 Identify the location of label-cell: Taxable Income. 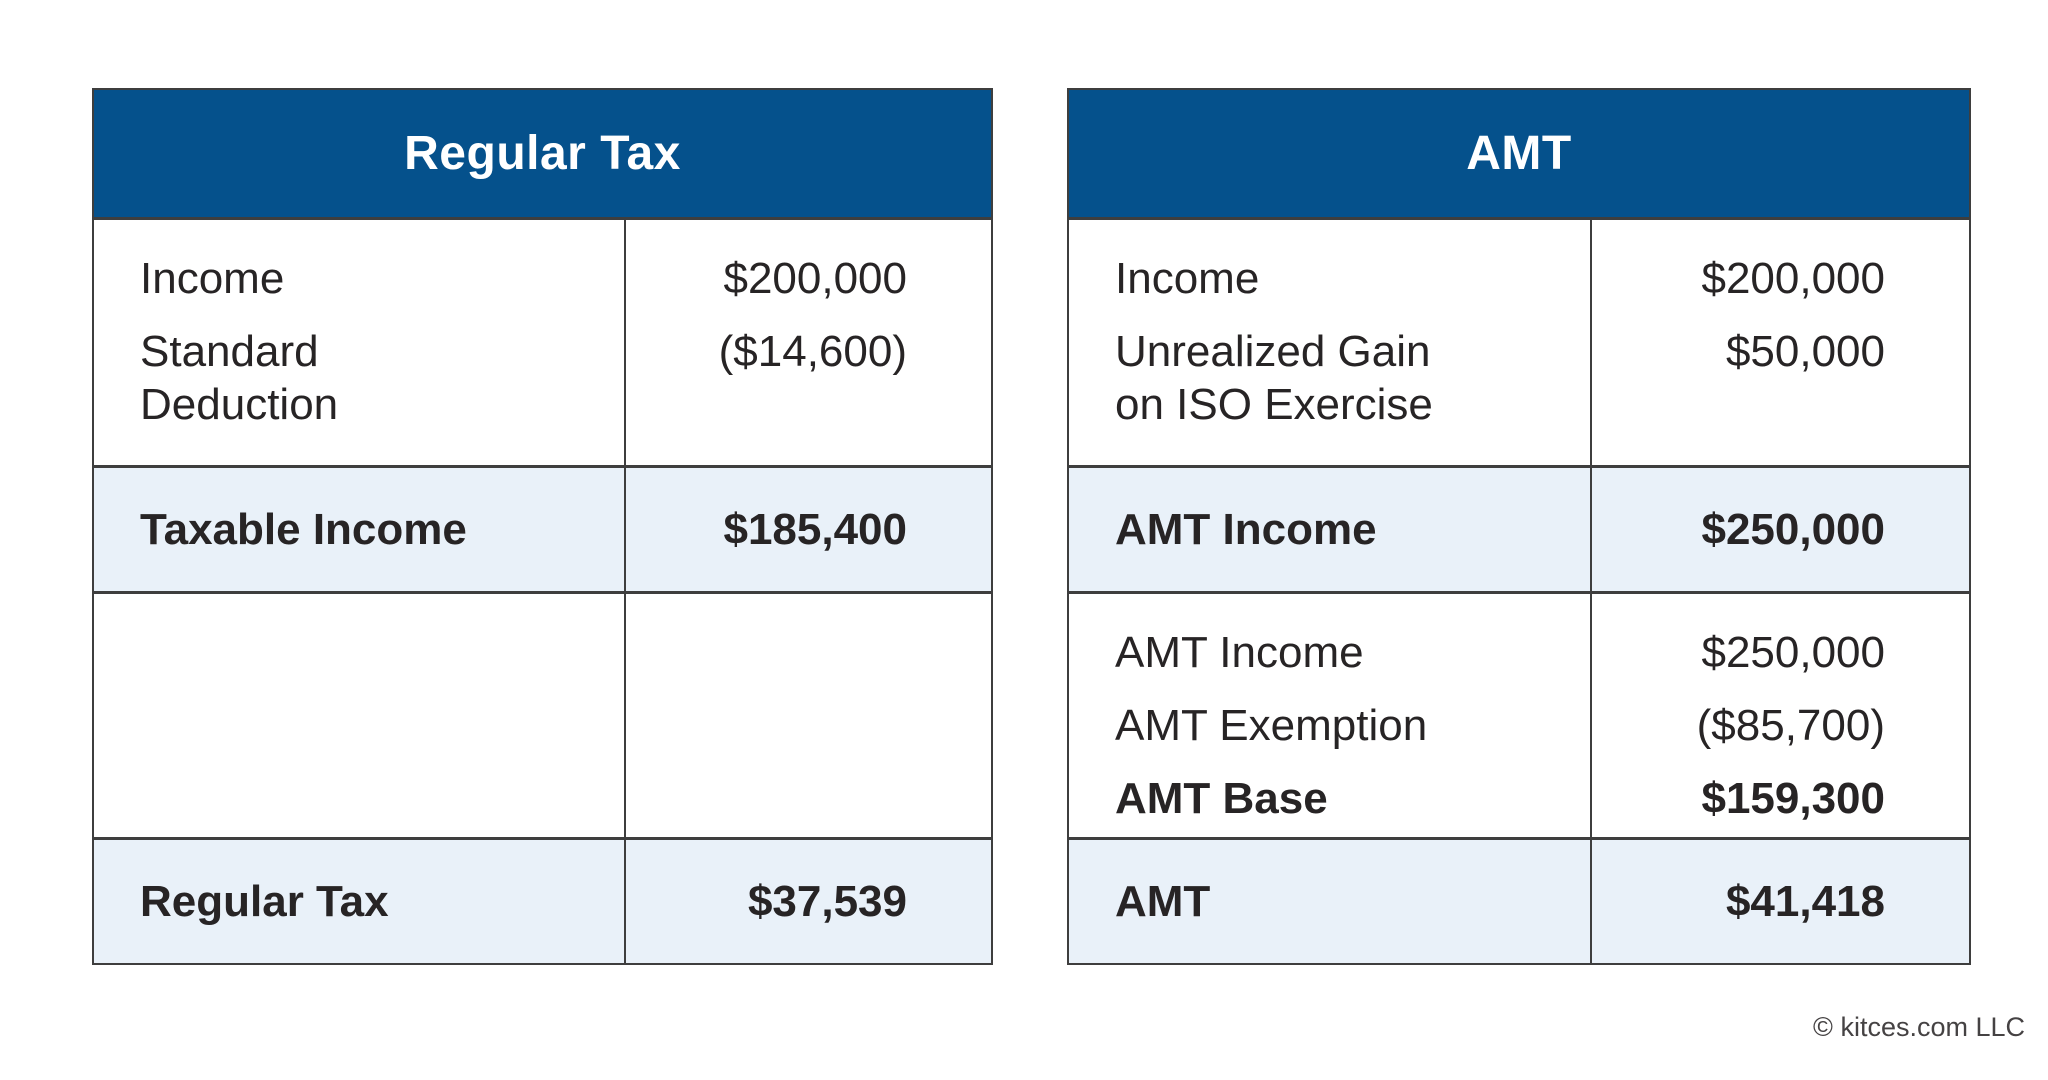
(360, 529).